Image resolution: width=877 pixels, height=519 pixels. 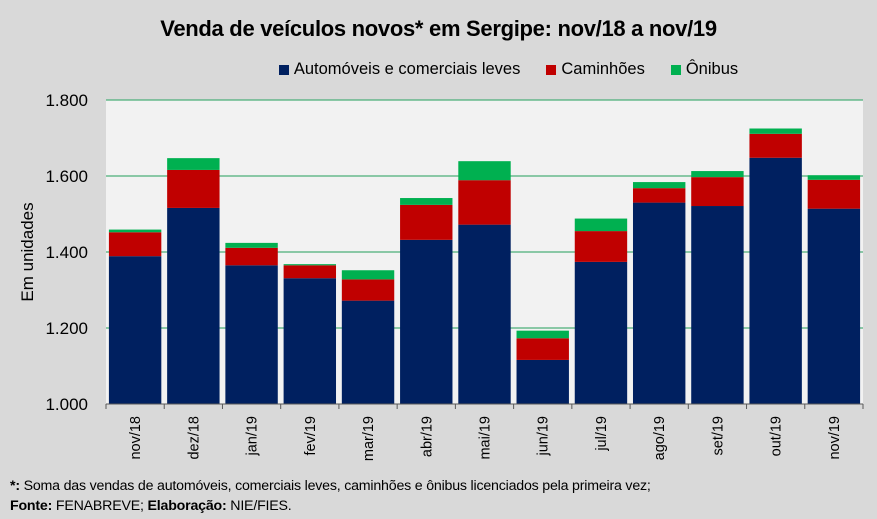 I want to click on x-tick-label: ago/19, so click(x=660, y=438).